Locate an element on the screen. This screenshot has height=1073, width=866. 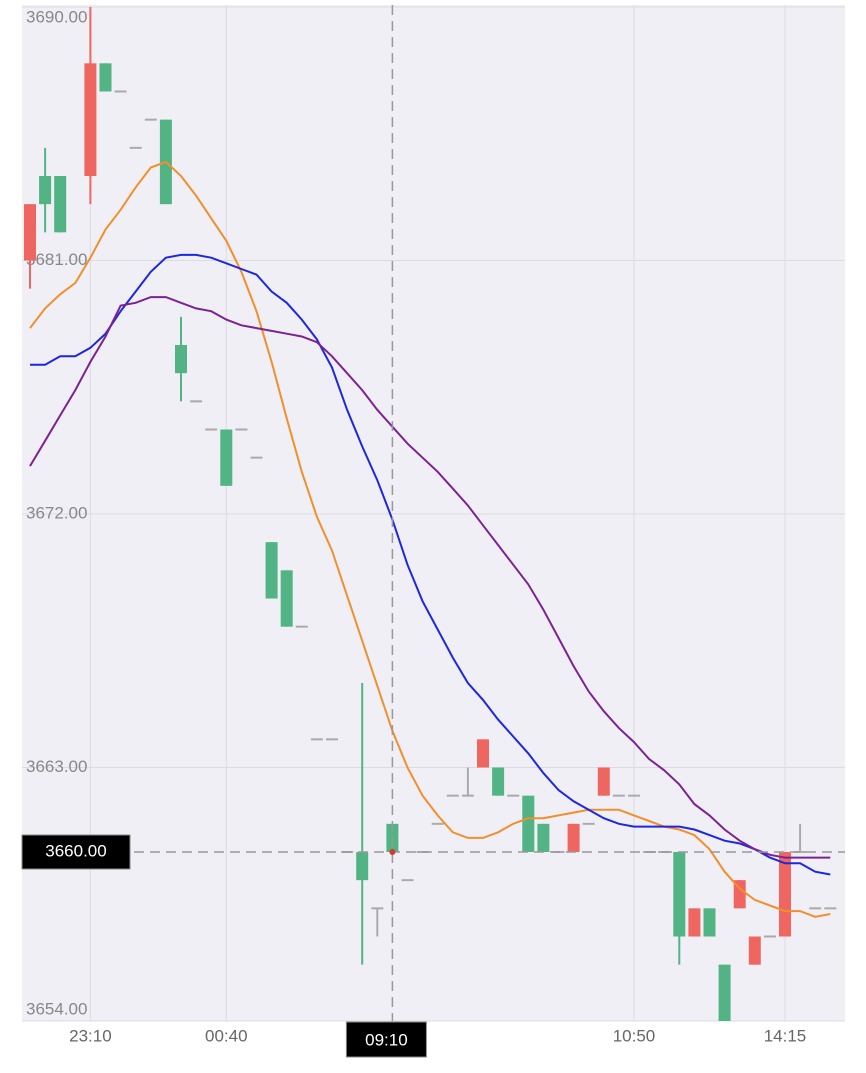
y-tick-label: 3654.00 is located at coordinates (56, 1008).